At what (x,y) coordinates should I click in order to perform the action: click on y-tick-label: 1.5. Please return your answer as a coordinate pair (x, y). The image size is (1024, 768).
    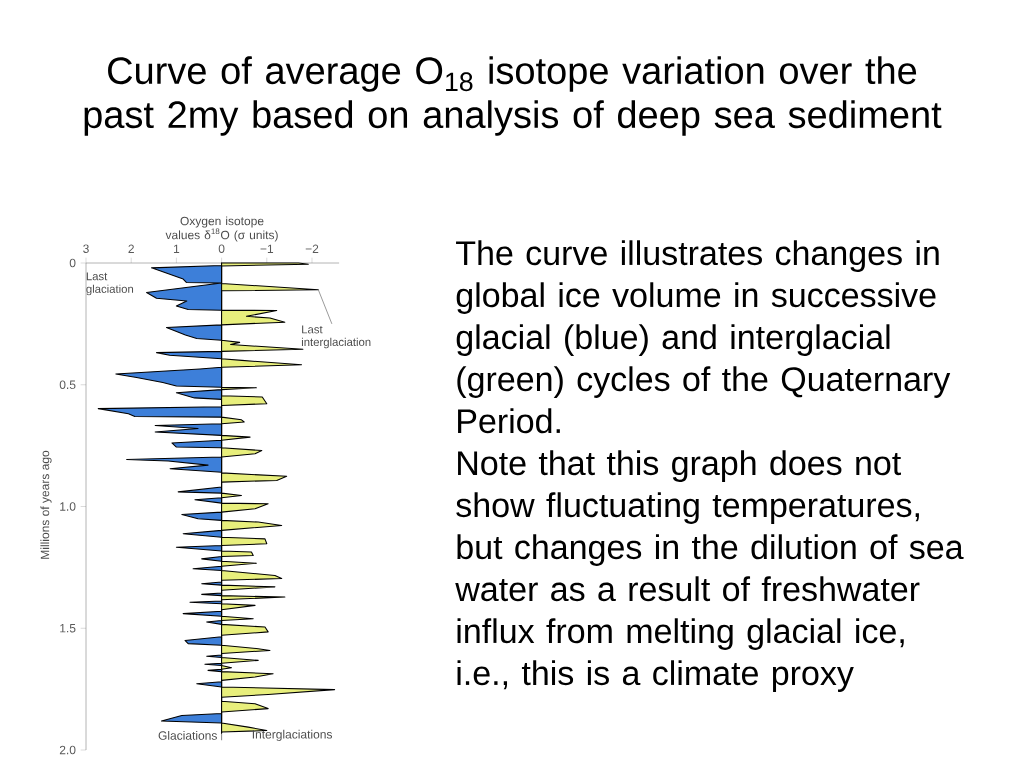
    Looking at the image, I should click on (68, 628).